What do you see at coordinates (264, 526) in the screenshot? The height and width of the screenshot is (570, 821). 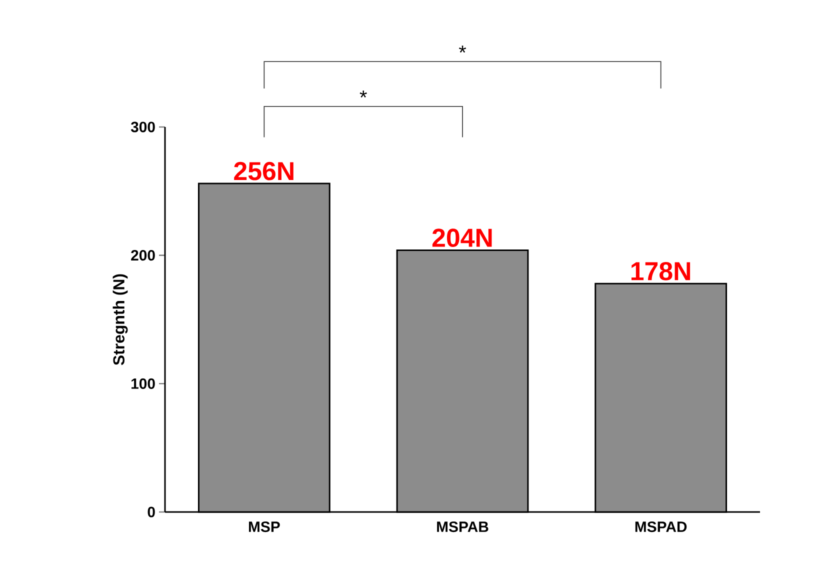 I see `x-tick-label: MSP` at bounding box center [264, 526].